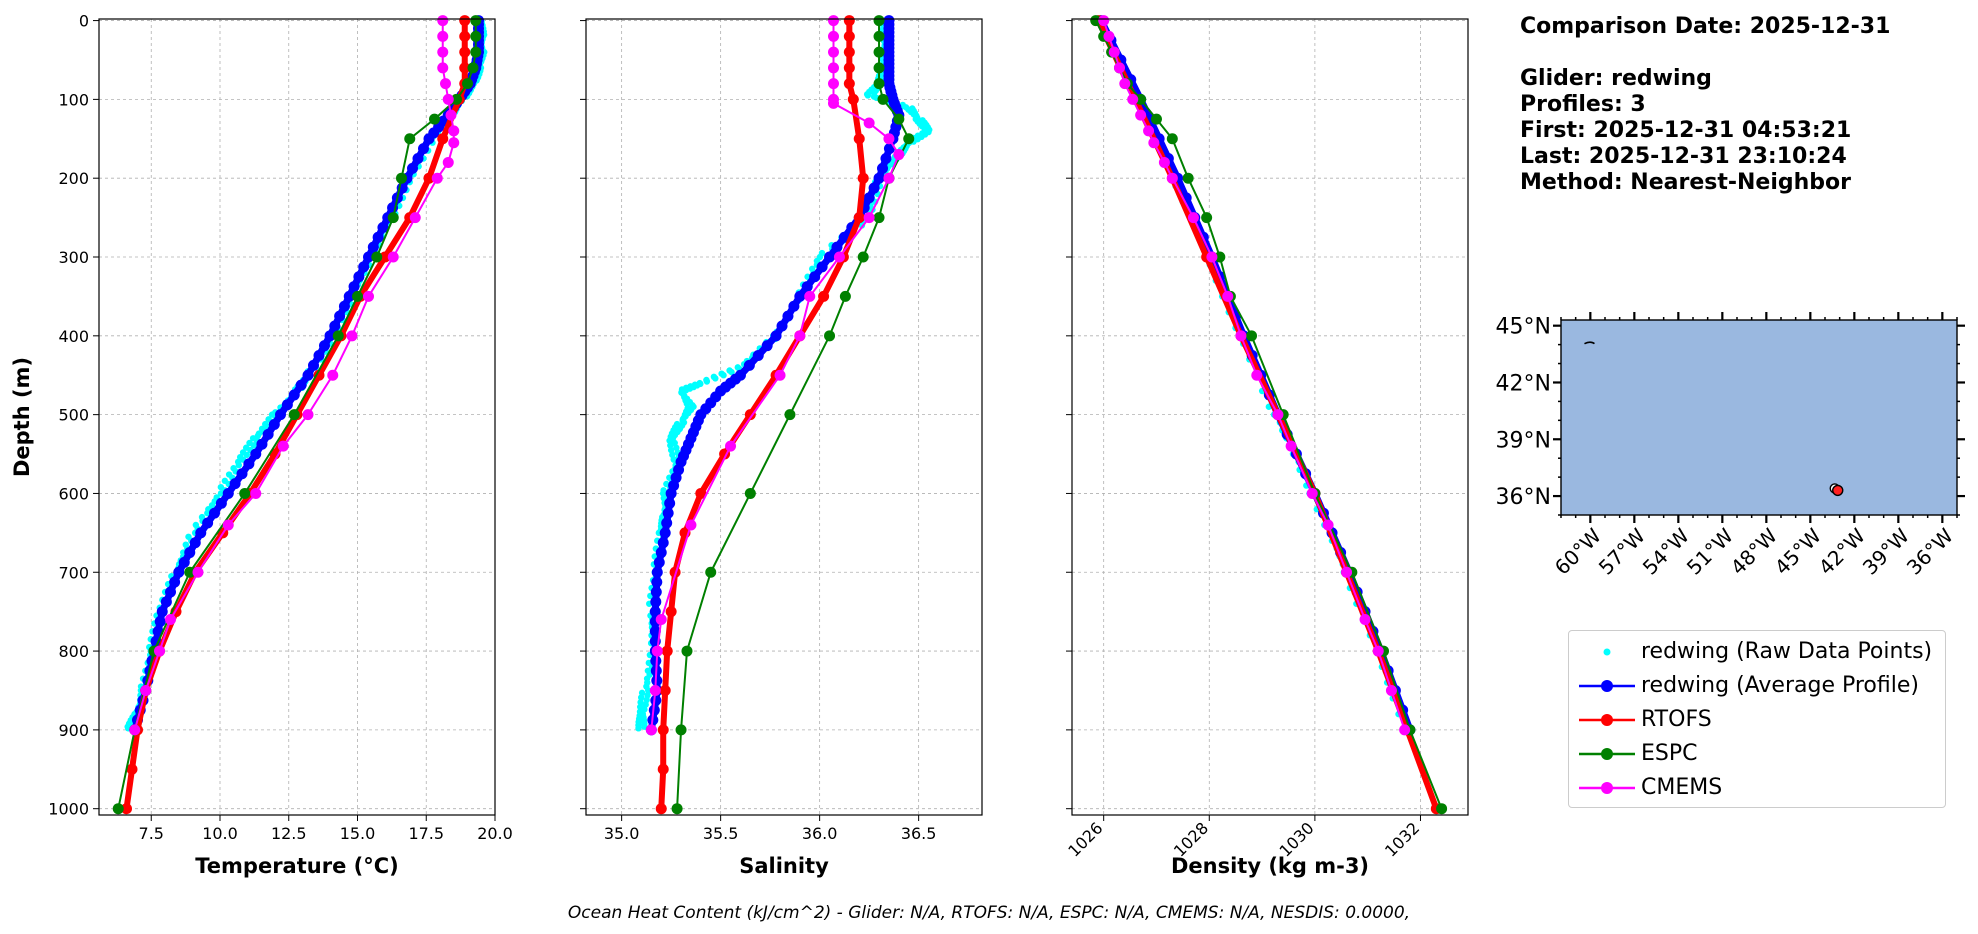  Describe the element at coordinates (1523, 497) in the screenshot. I see `map-y-tick-label: 36°N` at that location.